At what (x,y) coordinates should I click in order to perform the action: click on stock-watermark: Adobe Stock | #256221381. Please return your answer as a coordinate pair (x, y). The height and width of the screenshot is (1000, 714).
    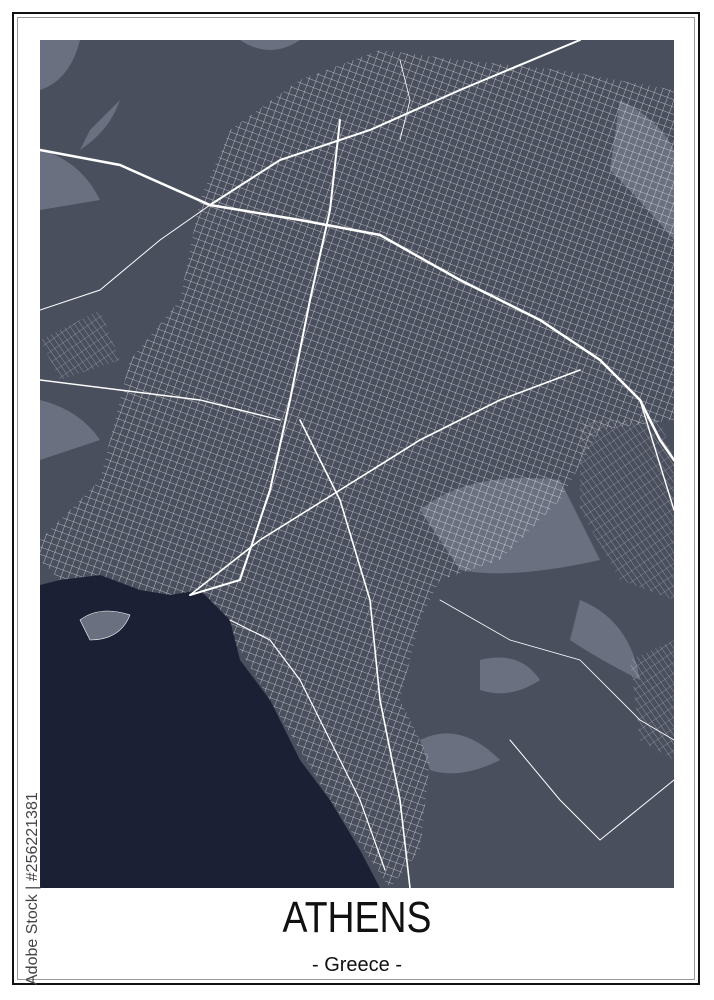
    Looking at the image, I should click on (32, 888).